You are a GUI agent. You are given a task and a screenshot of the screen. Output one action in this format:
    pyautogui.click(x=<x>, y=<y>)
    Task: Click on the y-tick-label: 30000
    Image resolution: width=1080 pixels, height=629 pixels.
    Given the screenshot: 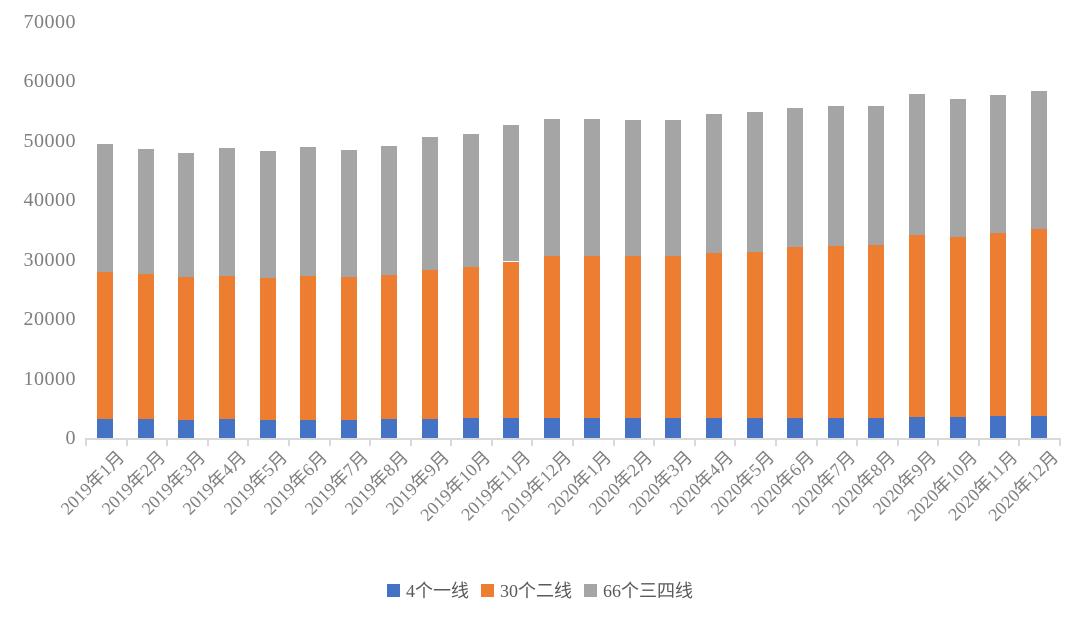 What is the action you would take?
    pyautogui.click(x=49, y=259)
    